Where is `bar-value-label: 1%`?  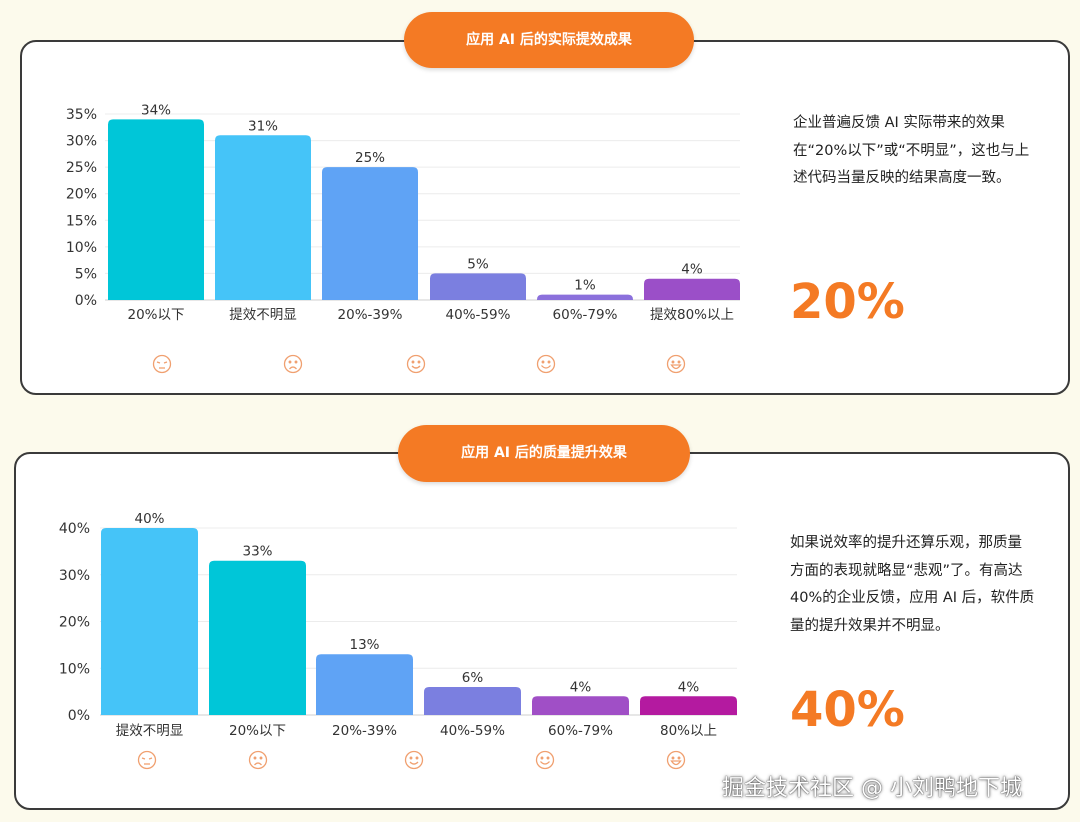 bar-value-label: 1% is located at coordinates (585, 286).